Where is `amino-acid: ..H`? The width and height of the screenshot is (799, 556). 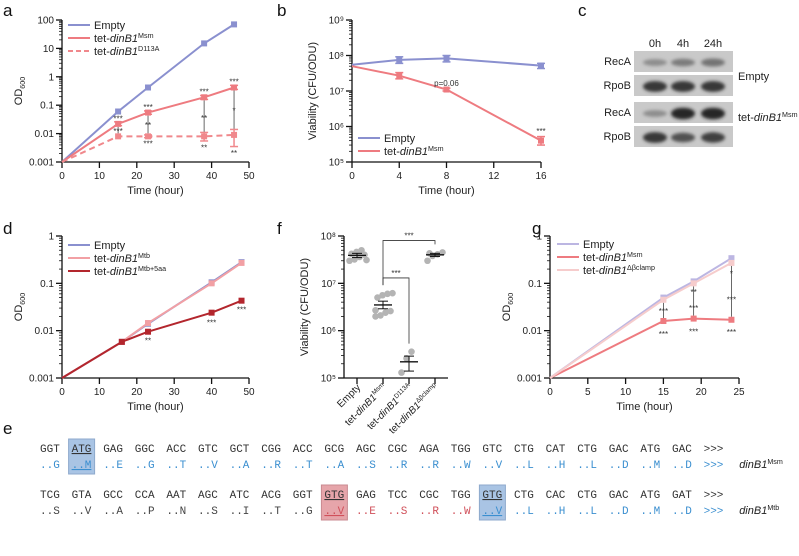
amino-acid: ..H is located at coordinates (556, 512).